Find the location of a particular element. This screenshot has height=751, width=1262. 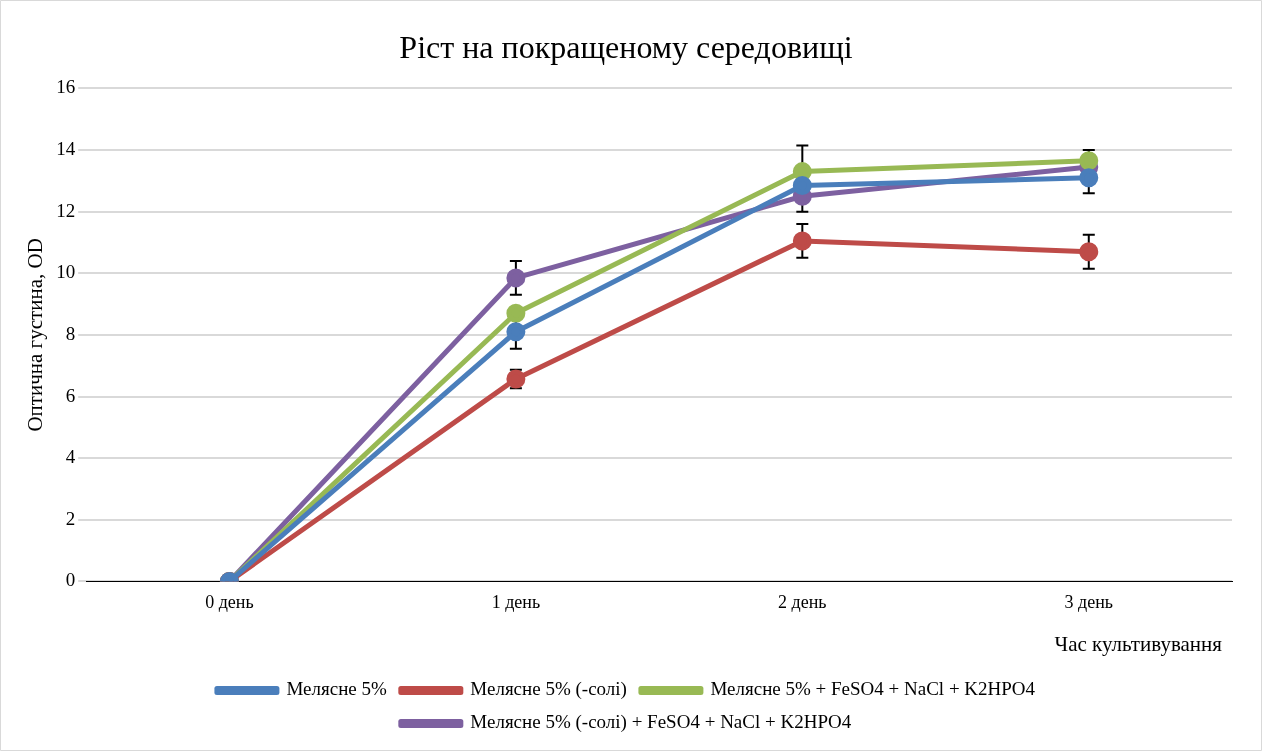

y-tick-label: 4 is located at coordinates (70, 457).